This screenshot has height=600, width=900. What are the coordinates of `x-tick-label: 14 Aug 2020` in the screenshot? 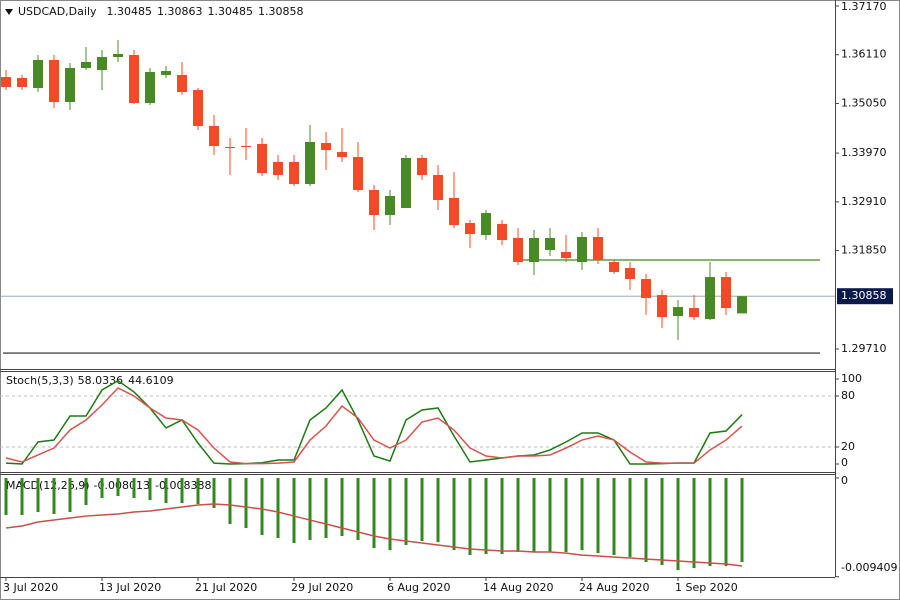 It's located at (518, 587).